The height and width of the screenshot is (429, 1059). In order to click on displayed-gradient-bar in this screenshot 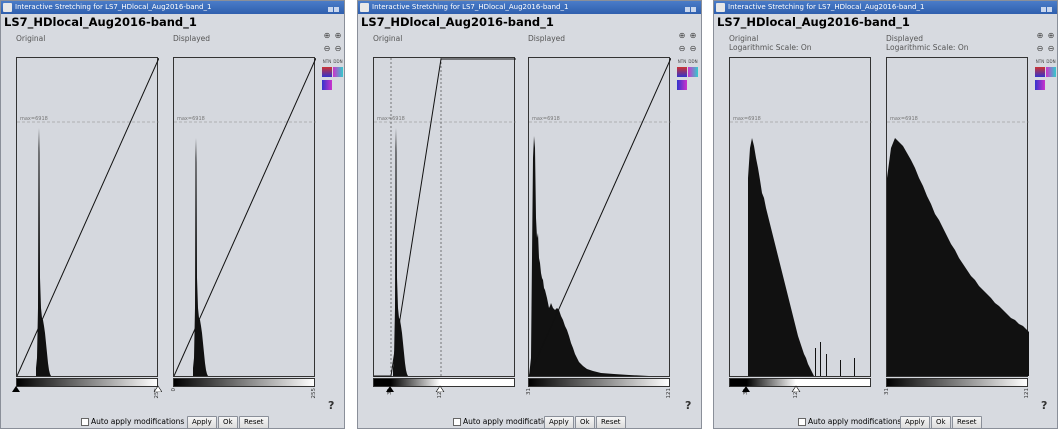, I will do `click(244, 382)`.